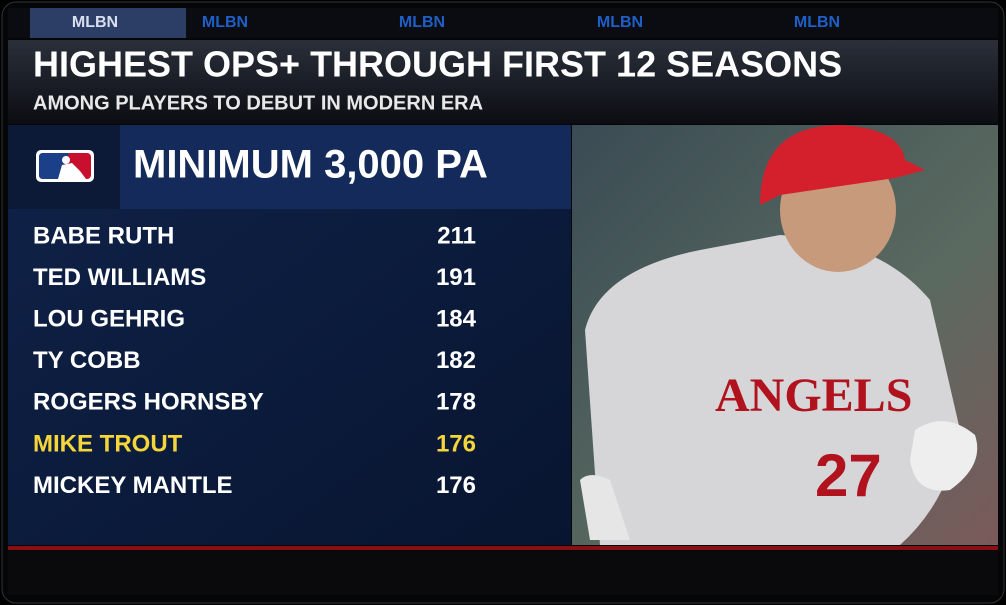 The image size is (1006, 605). I want to click on active-tab, so click(108, 23).